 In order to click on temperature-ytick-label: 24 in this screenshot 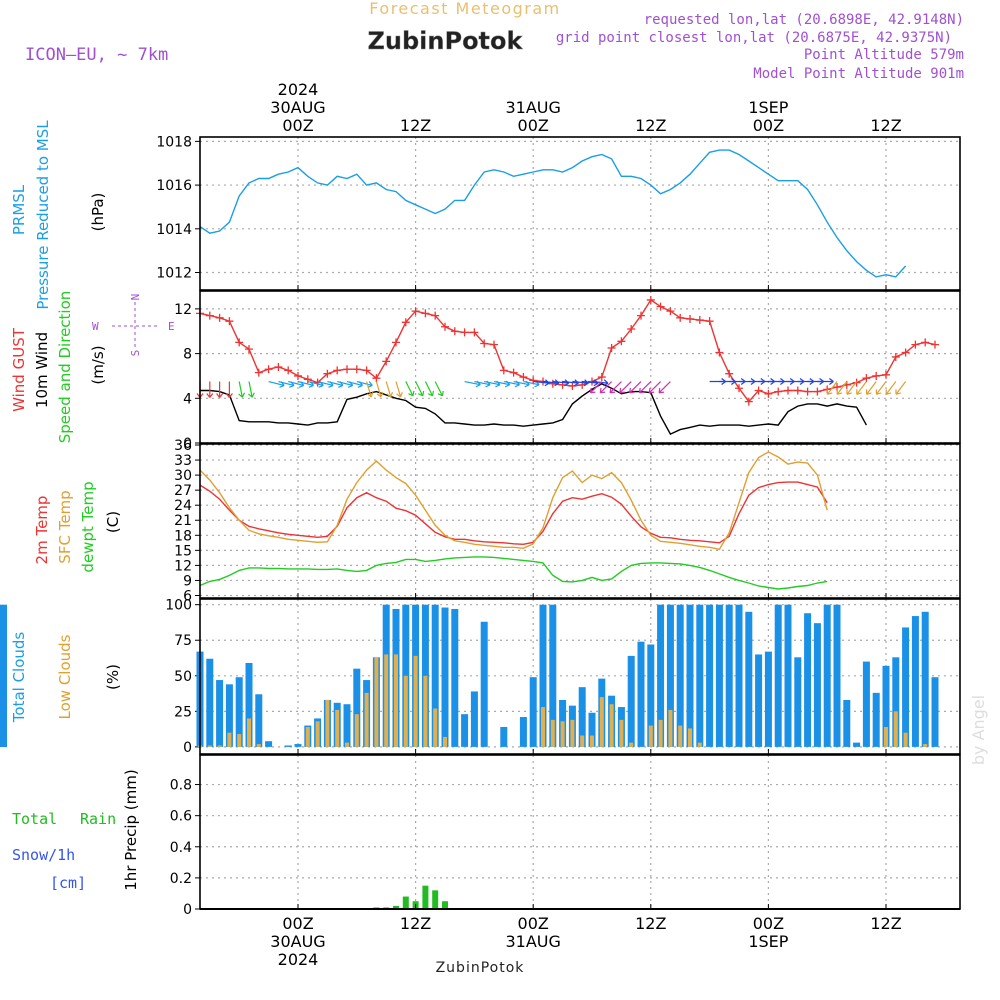, I will do `click(183, 506)`.